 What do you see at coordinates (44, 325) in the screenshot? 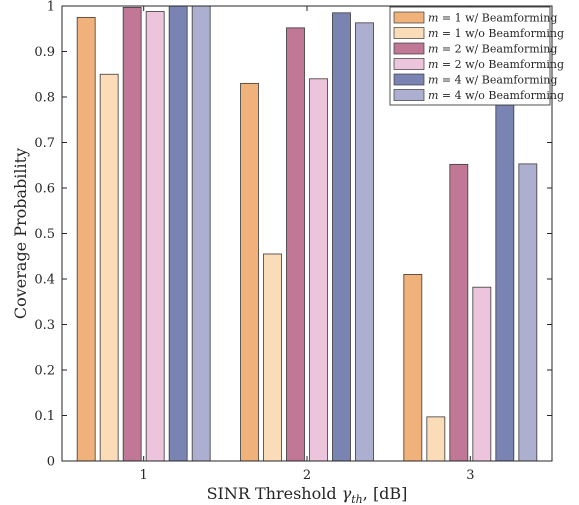
I see `y-tick-label: 0.3` at bounding box center [44, 325].